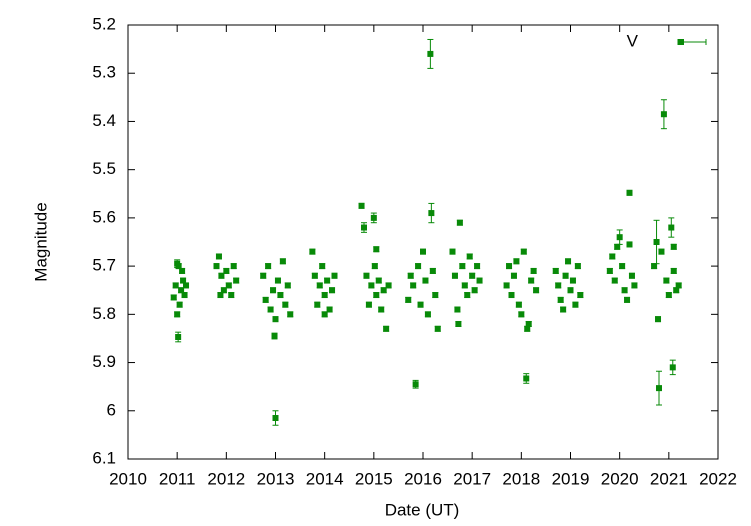  What do you see at coordinates (104, 23) in the screenshot?
I see `y-tick-label: 5.2` at bounding box center [104, 23].